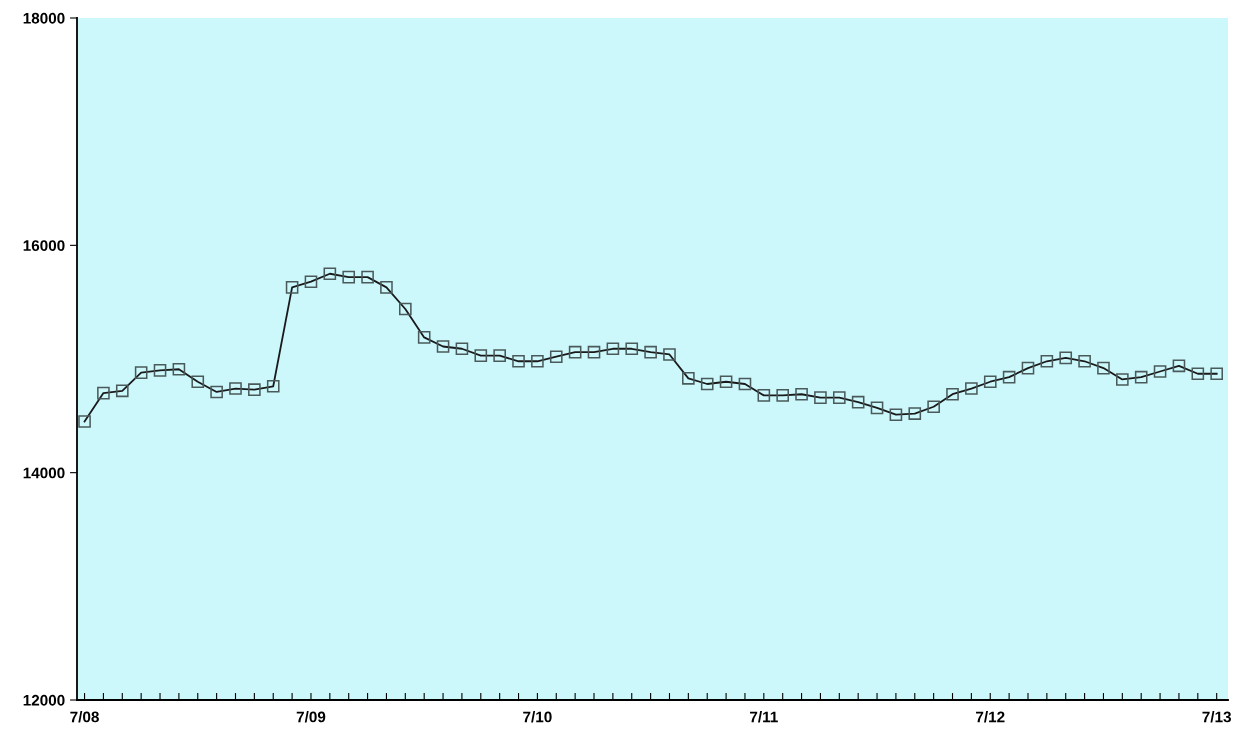 Image resolution: width=1251 pixels, height=732 pixels. Describe the element at coordinates (537, 717) in the screenshot. I see `x-tick-label: 7/10` at that location.